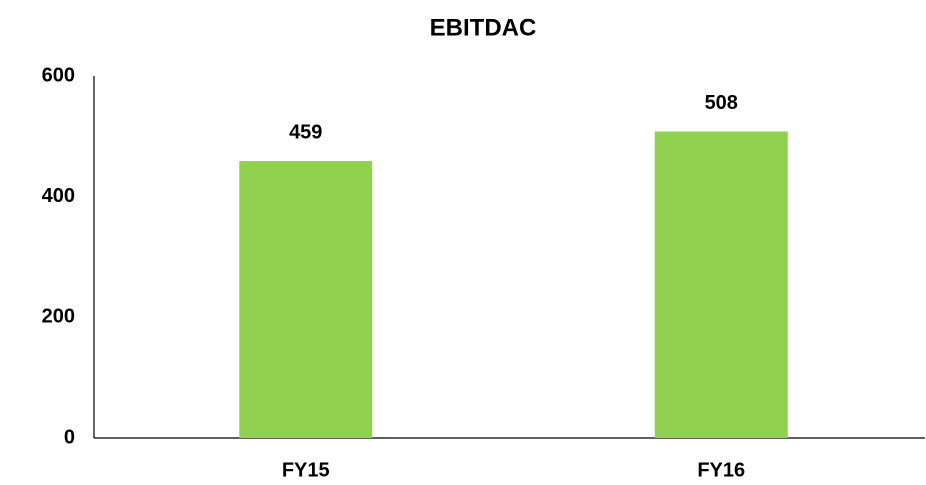  What do you see at coordinates (58, 196) in the screenshot?
I see `y-tick-label: 400` at bounding box center [58, 196].